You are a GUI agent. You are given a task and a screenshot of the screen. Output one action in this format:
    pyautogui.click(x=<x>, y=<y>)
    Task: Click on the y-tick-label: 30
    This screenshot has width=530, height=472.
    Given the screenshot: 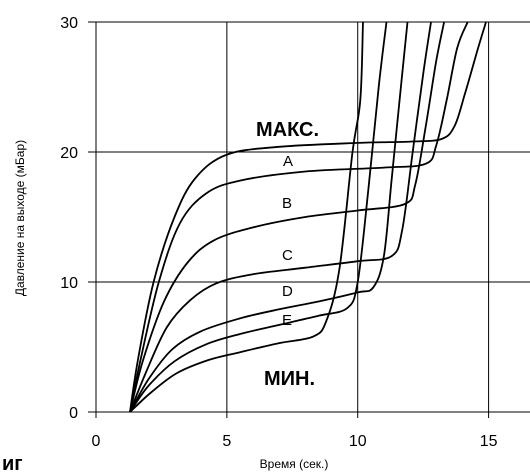 What is the action you would take?
    pyautogui.click(x=69, y=23)
    